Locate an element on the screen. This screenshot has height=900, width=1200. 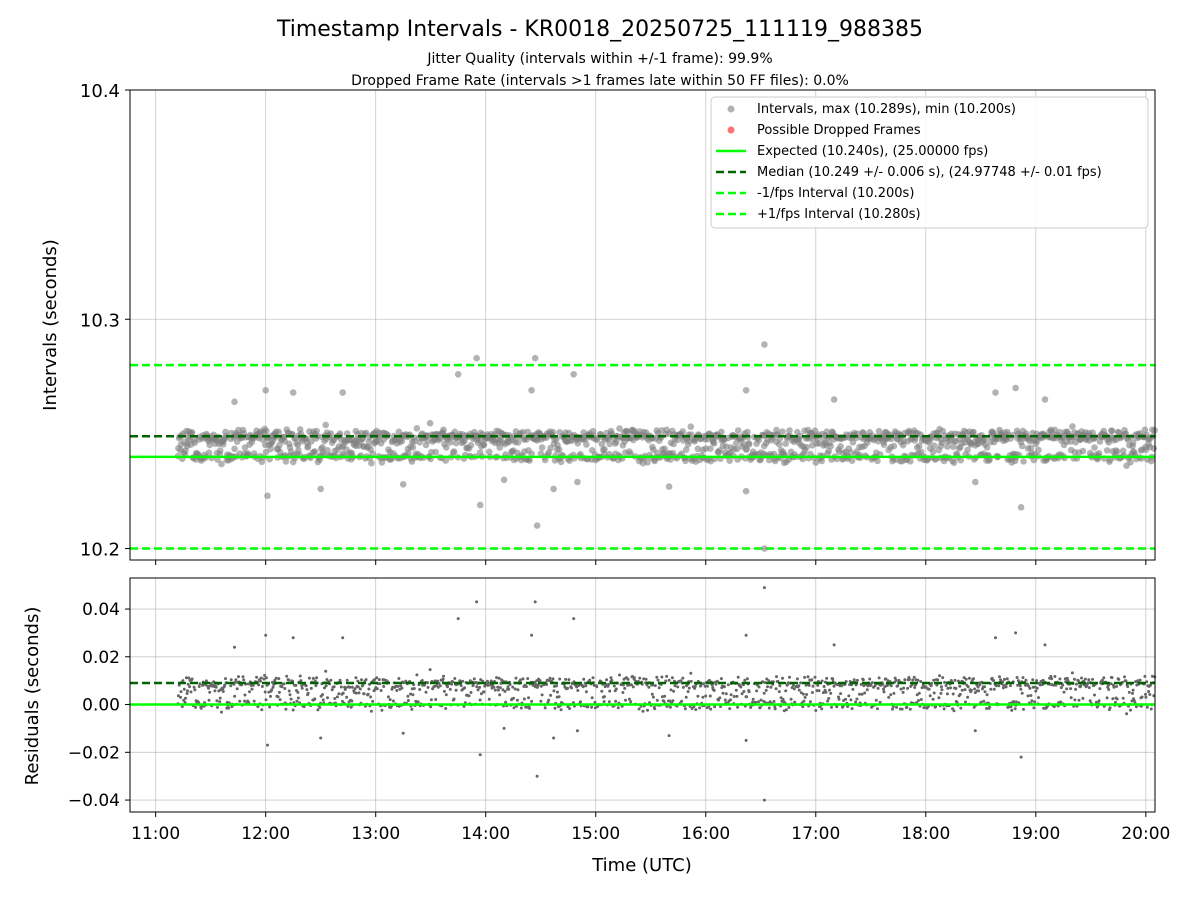
legend-label-plus-fps: +1/fps Interval (10.280s) is located at coordinates (839, 214).